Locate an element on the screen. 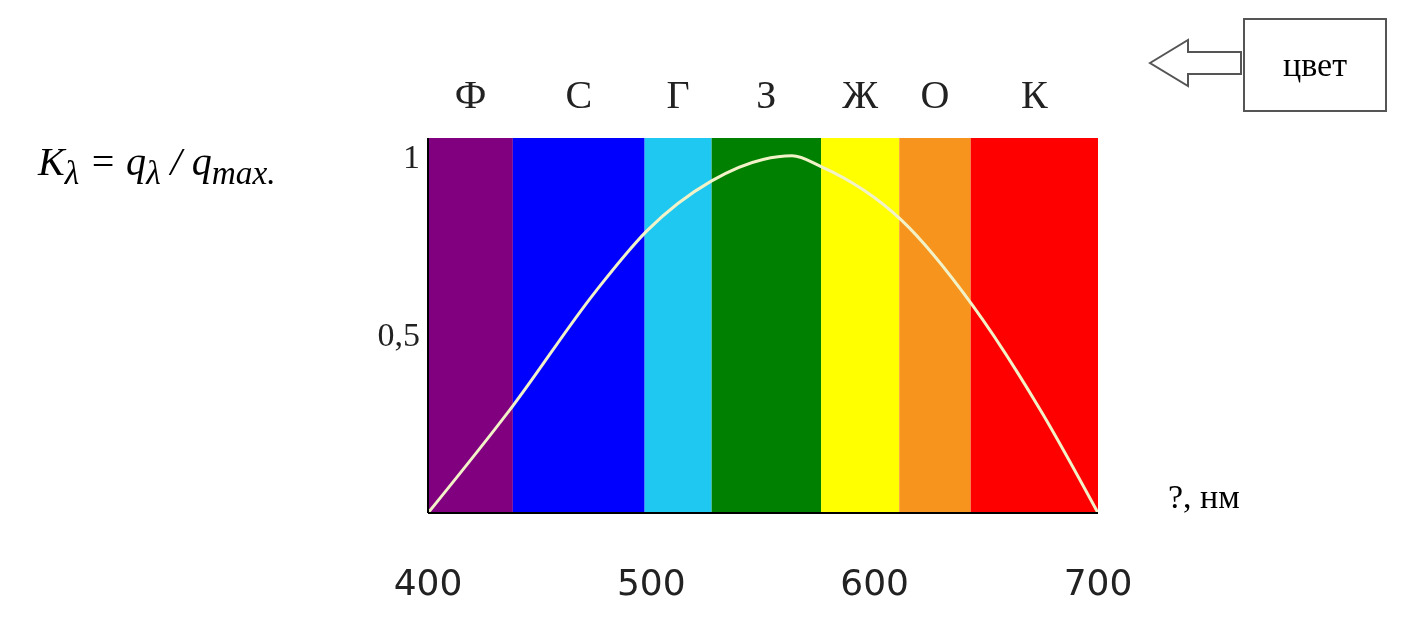  x-tick-label: 500 is located at coordinates (651, 582).